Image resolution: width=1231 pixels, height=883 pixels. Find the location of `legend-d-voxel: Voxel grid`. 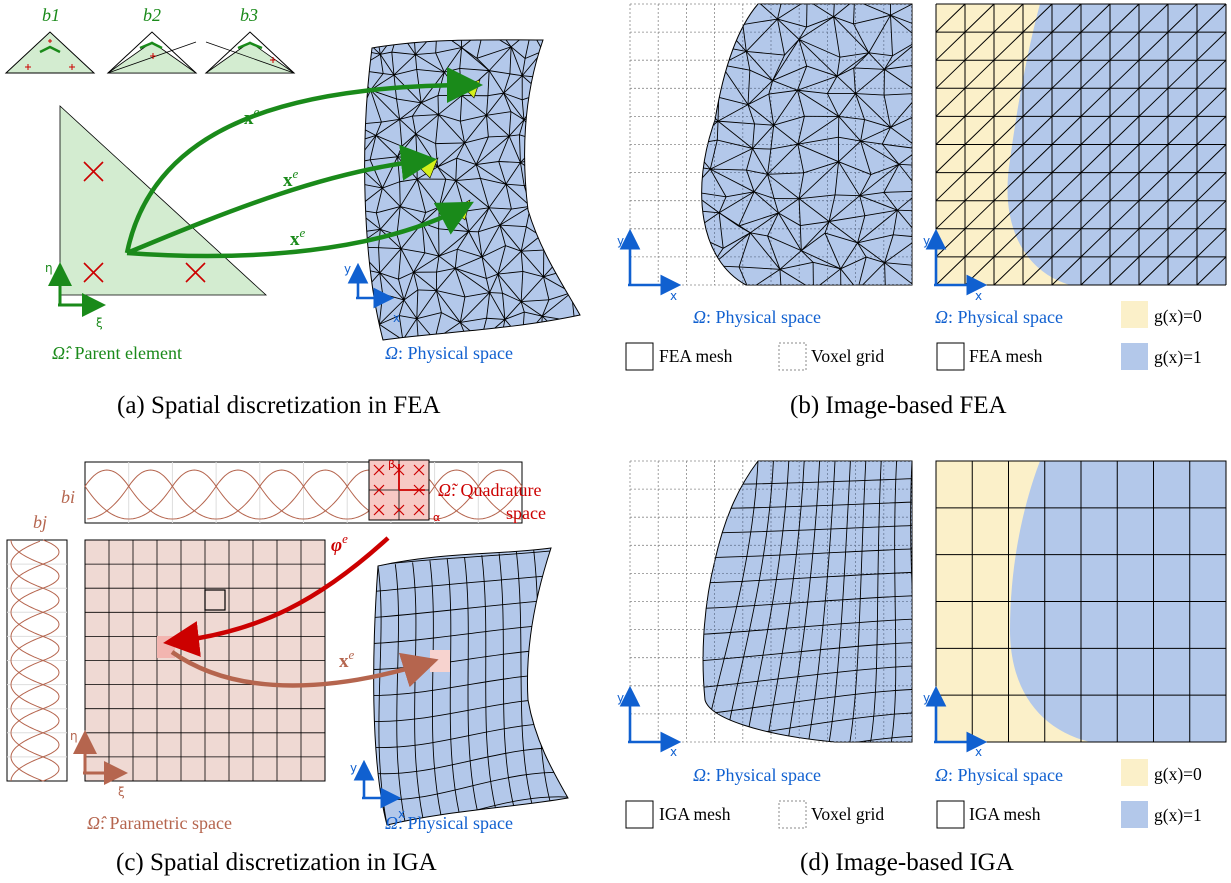

legend-d-voxel: Voxel grid is located at coordinates (847, 814).